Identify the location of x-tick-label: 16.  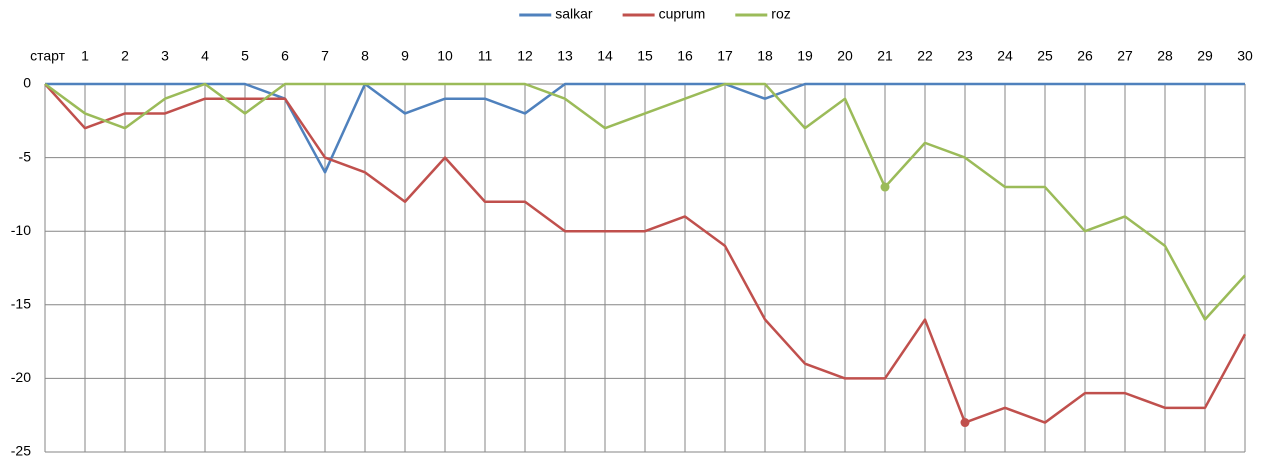
(685, 56).